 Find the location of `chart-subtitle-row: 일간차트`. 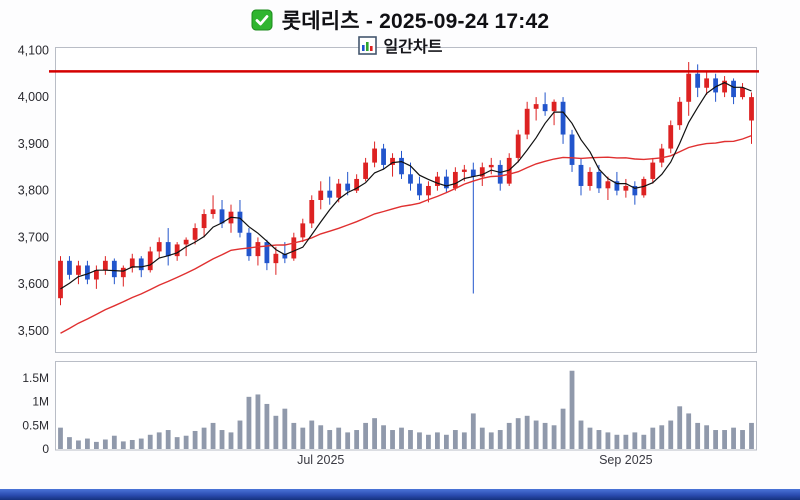

chart-subtitle-row: 일간차트 is located at coordinates (400, 45).